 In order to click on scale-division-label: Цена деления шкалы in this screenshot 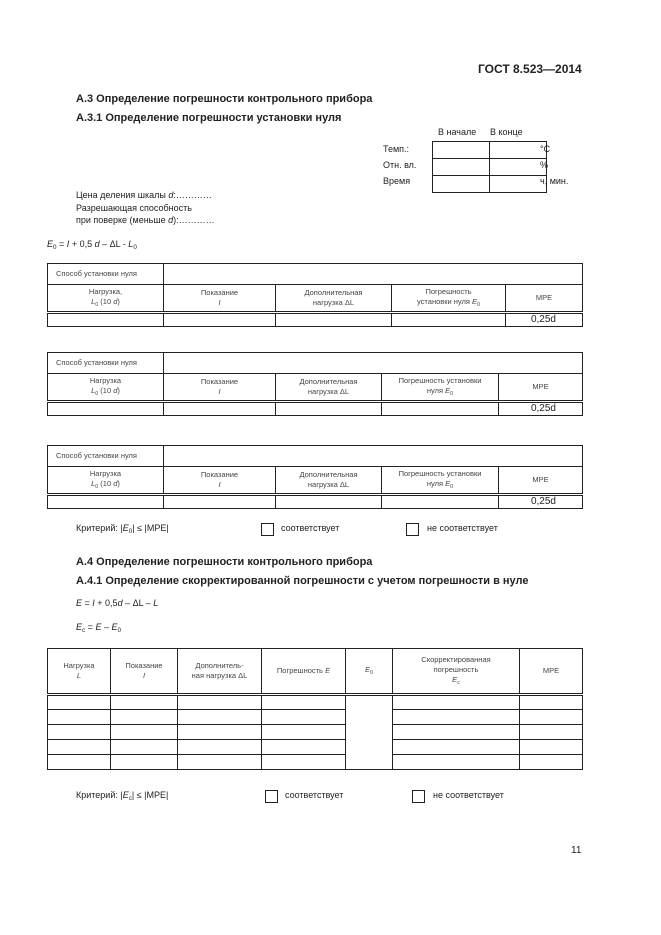, I will do `click(122, 195)`.